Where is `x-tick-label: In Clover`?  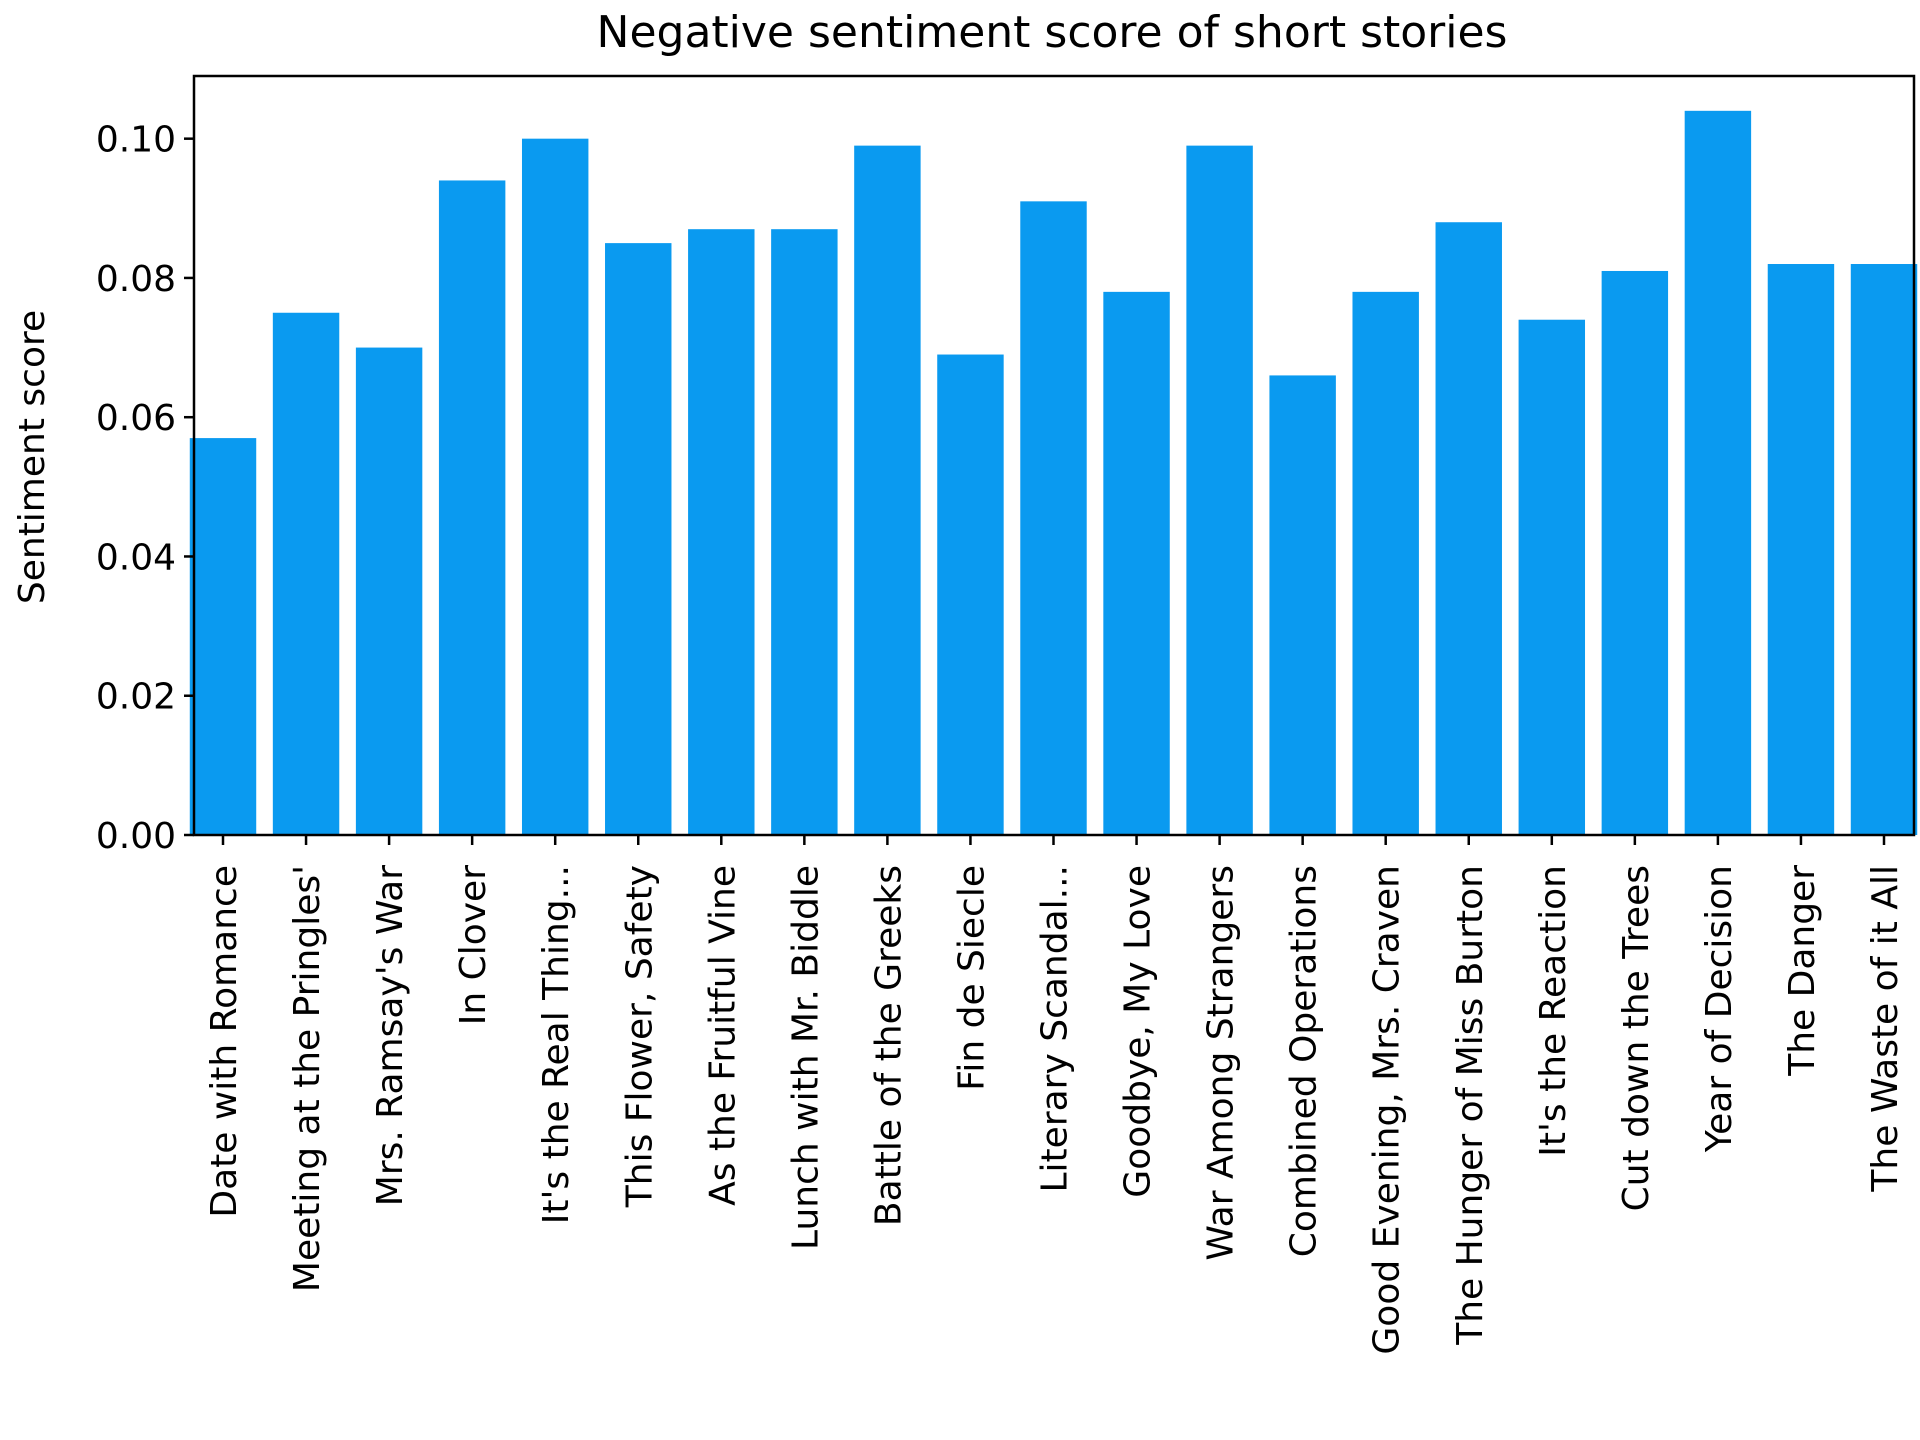
x-tick-label: In Clover is located at coordinates (473, 945).